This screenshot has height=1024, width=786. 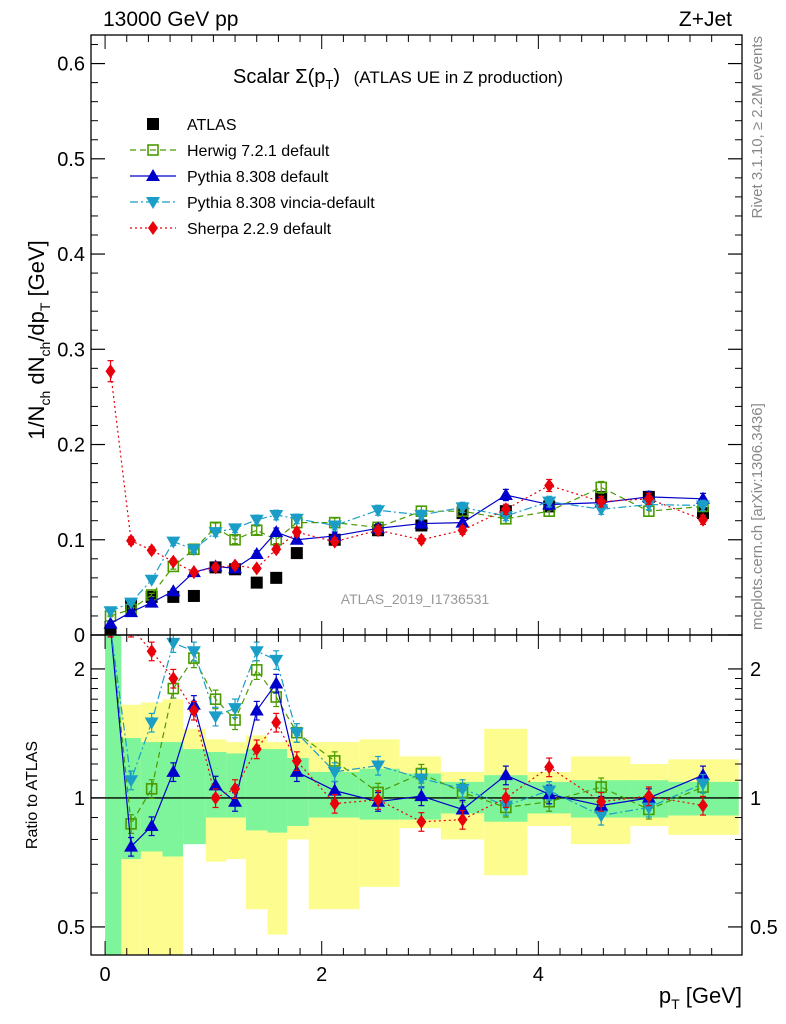 What do you see at coordinates (336, 77) in the screenshot?
I see `chart-title-close: )` at bounding box center [336, 77].